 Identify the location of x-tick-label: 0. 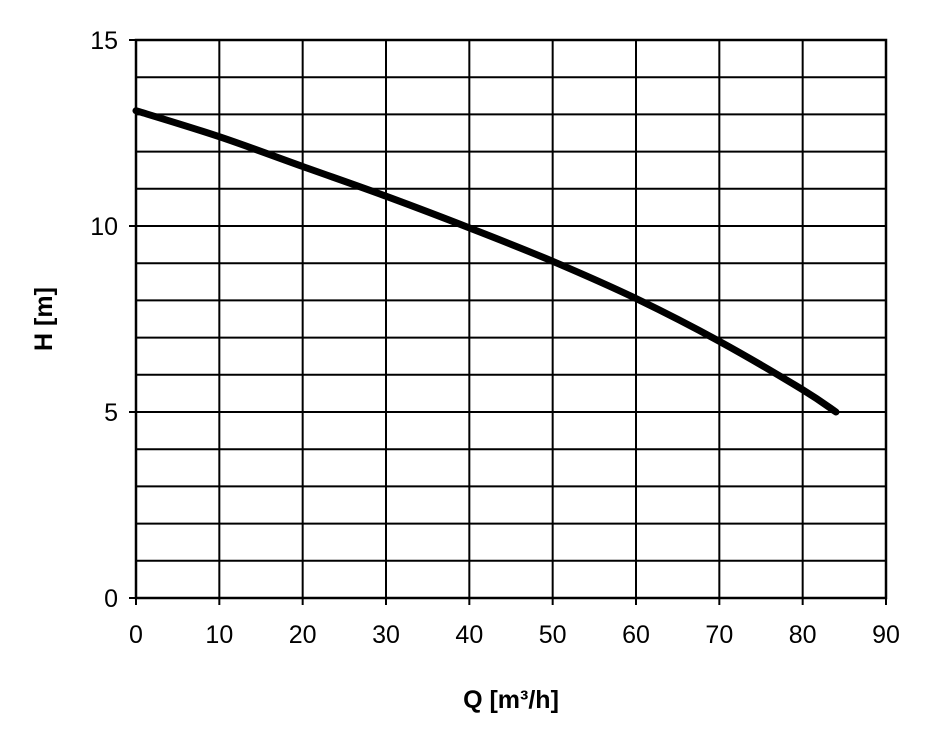
(136, 635).